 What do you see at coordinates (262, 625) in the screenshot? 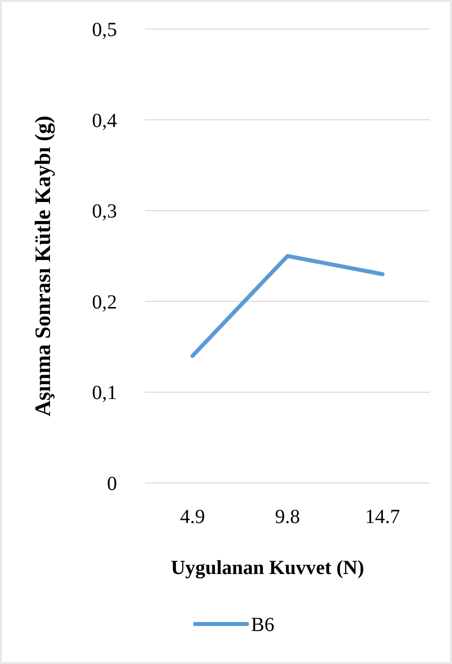
I see `legend-label: B6` at bounding box center [262, 625].